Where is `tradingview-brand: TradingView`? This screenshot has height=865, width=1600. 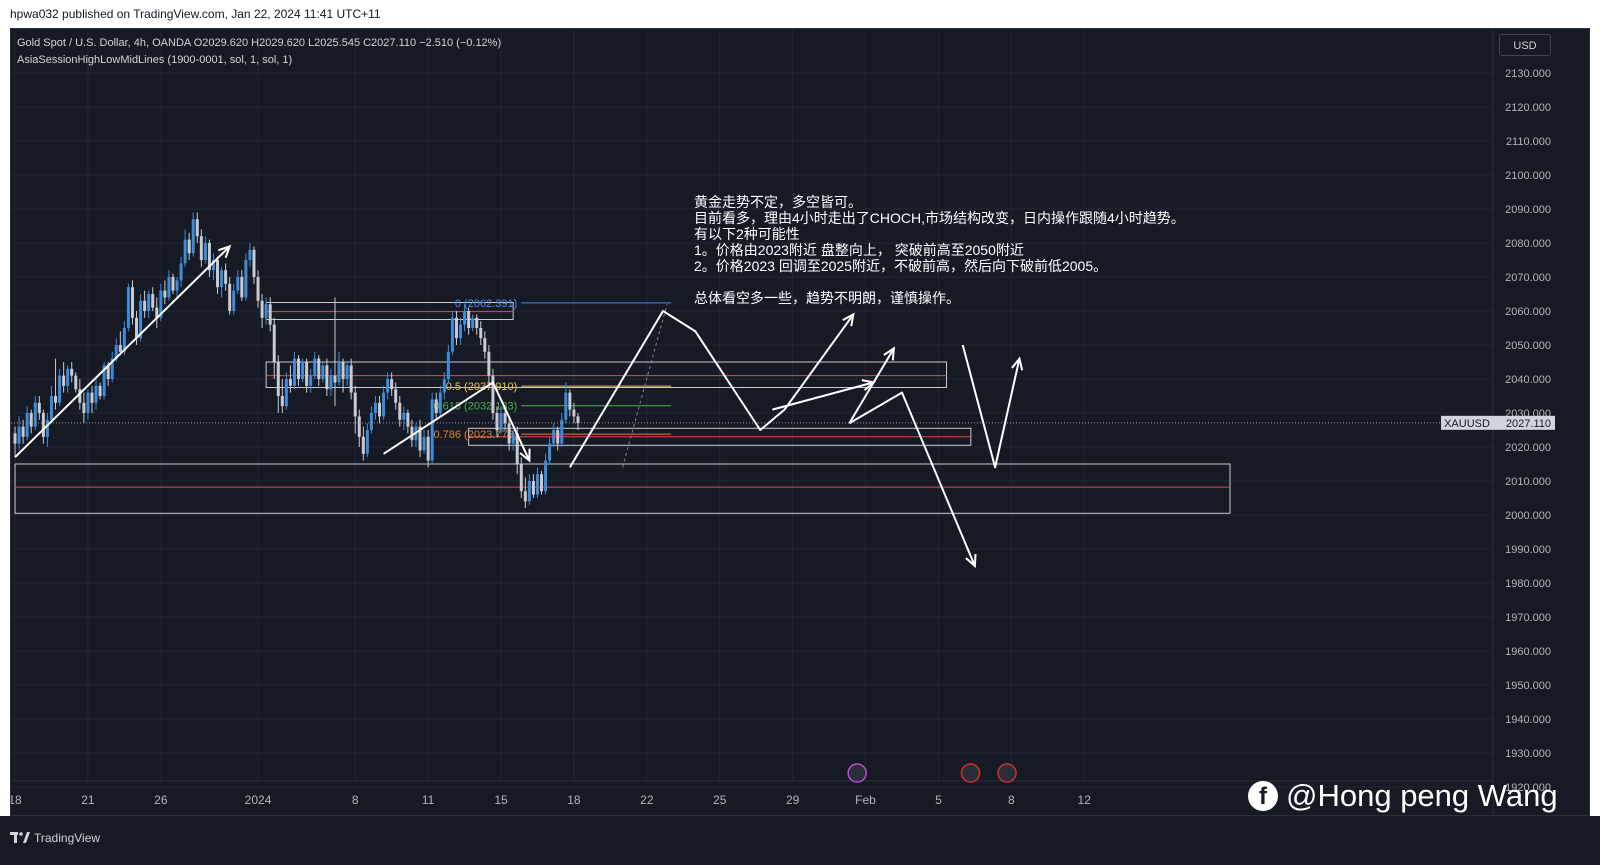
tradingview-brand: TradingView is located at coordinates (55, 838).